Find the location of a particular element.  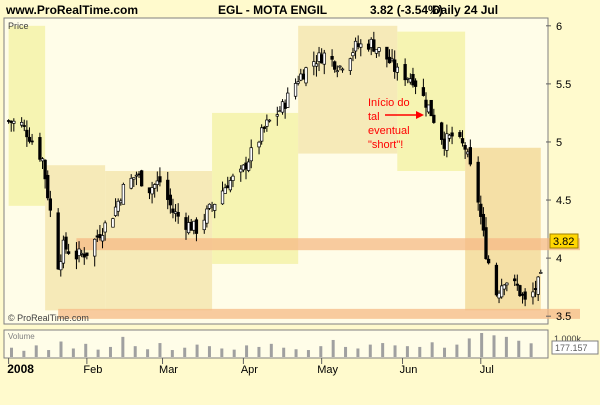

x-tick-label: Jul is located at coordinates (487, 370).